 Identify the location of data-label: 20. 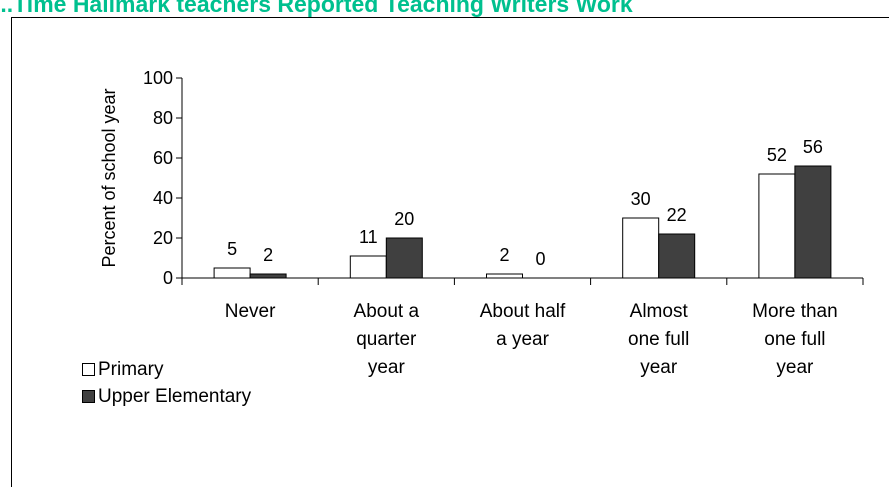
(404, 219).